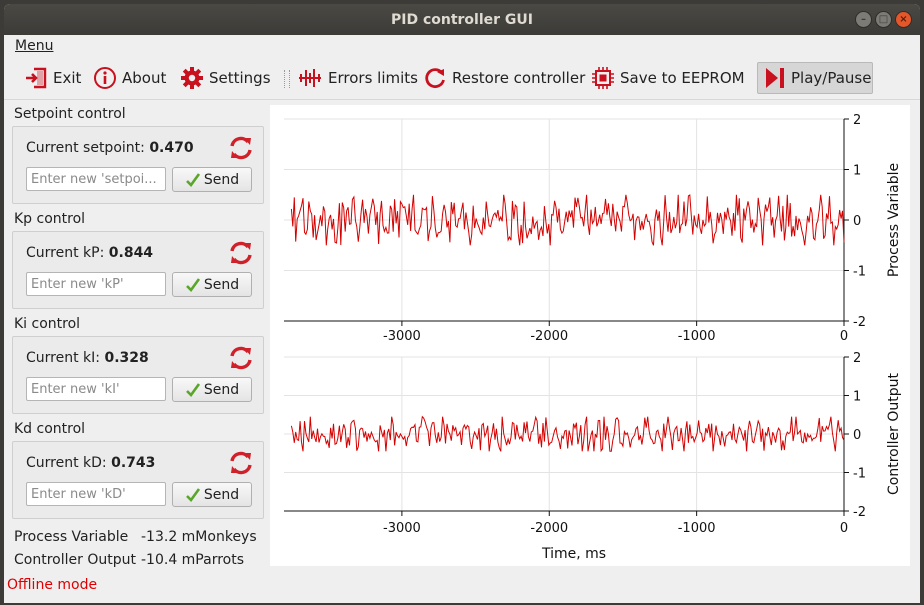  Describe the element at coordinates (435, 78) in the screenshot. I see `restore-icon` at that location.